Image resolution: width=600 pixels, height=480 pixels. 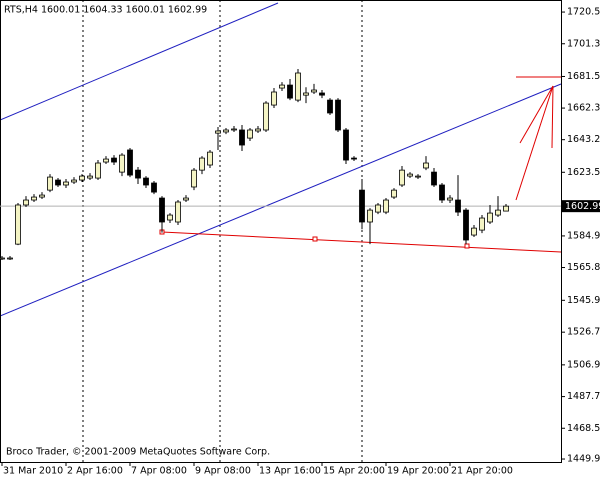 I want to click on y-tick-label: 1720.50, so click(x=583, y=12).